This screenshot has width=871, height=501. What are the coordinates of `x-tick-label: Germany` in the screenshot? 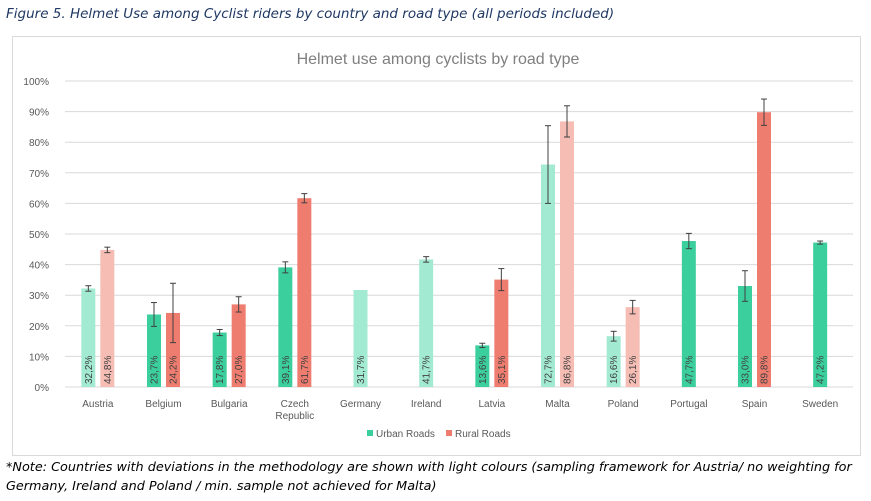 It's located at (360, 404).